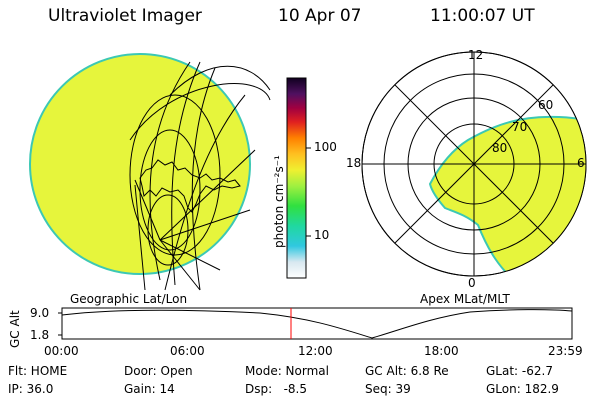 Image resolution: width=600 pixels, height=400 pixels. I want to click on time-tick-1800: 18:00, so click(441, 351).